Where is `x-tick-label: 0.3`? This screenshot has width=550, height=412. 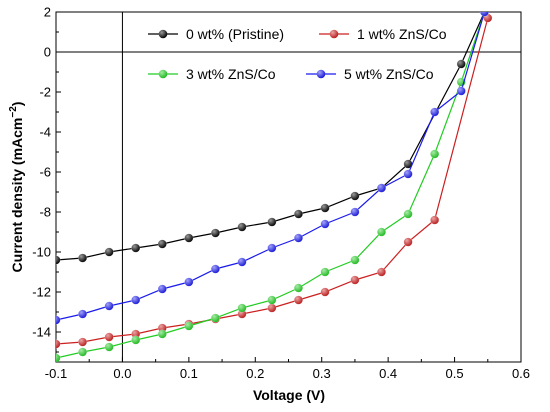 x-tick-label: 0.3 is located at coordinates (322, 373).